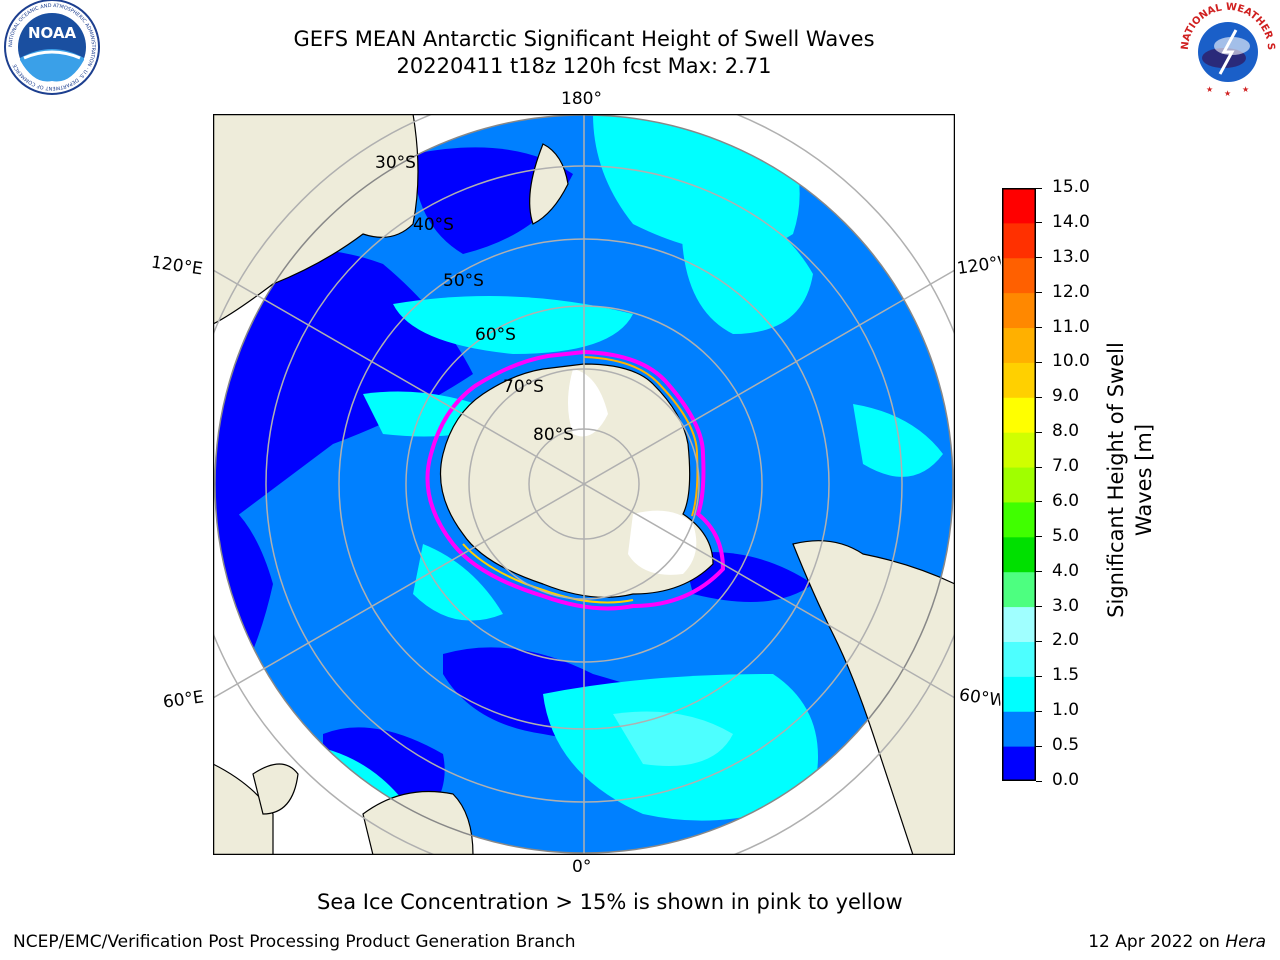  What do you see at coordinates (581, 99) in the screenshot?
I see `lon-label-180: 180°` at bounding box center [581, 99].